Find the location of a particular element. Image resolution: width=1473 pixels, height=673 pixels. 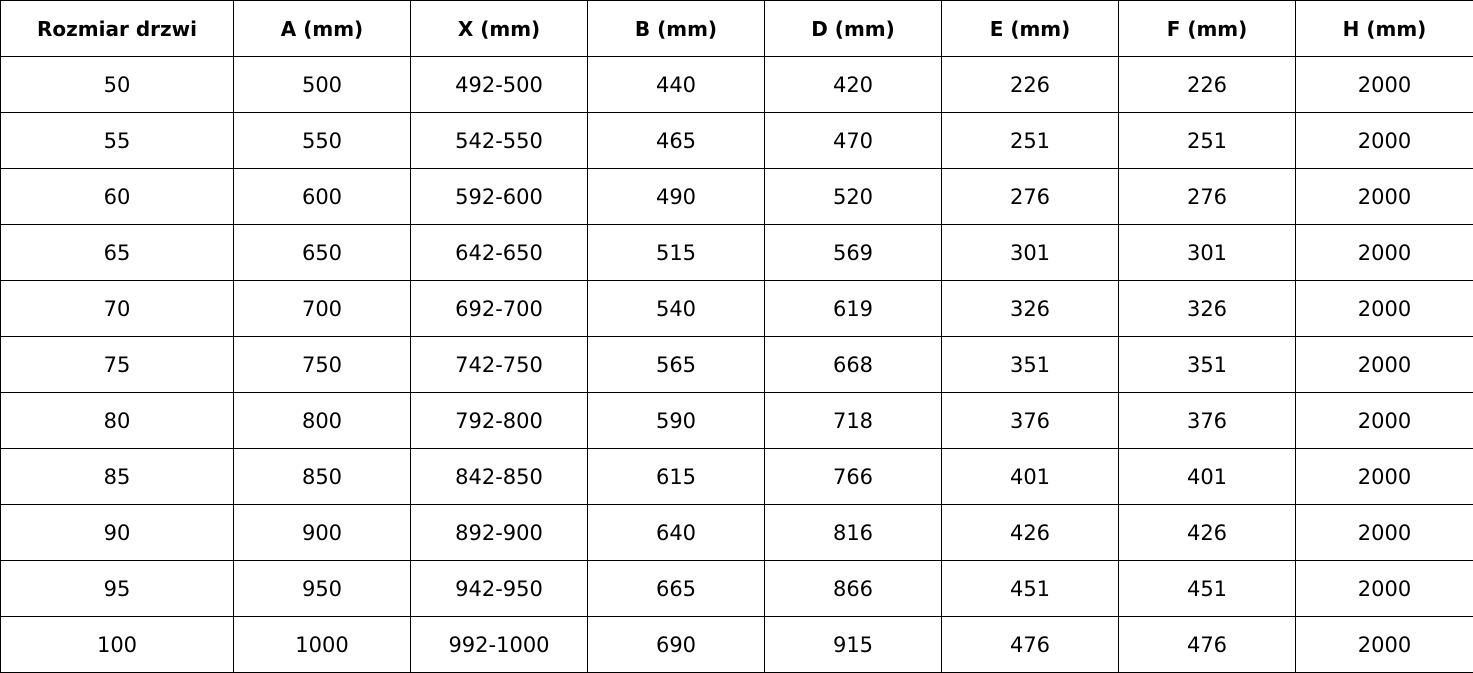

table-row: 50 500 492-500 440 420 226 226 2000 is located at coordinates (736, 84).